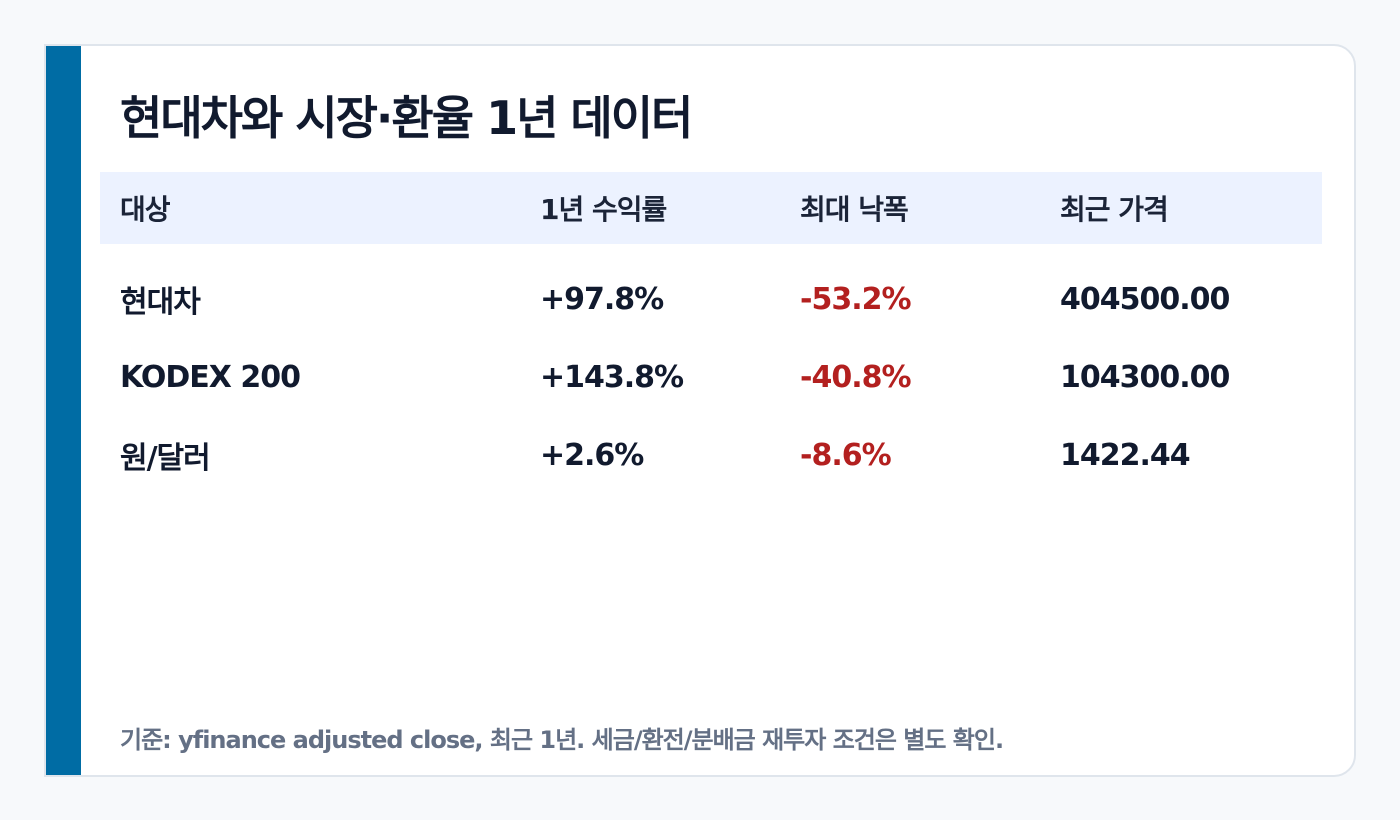 The image size is (1400, 820). What do you see at coordinates (160, 302) in the screenshot?
I see `row-target: 현대차` at bounding box center [160, 302].